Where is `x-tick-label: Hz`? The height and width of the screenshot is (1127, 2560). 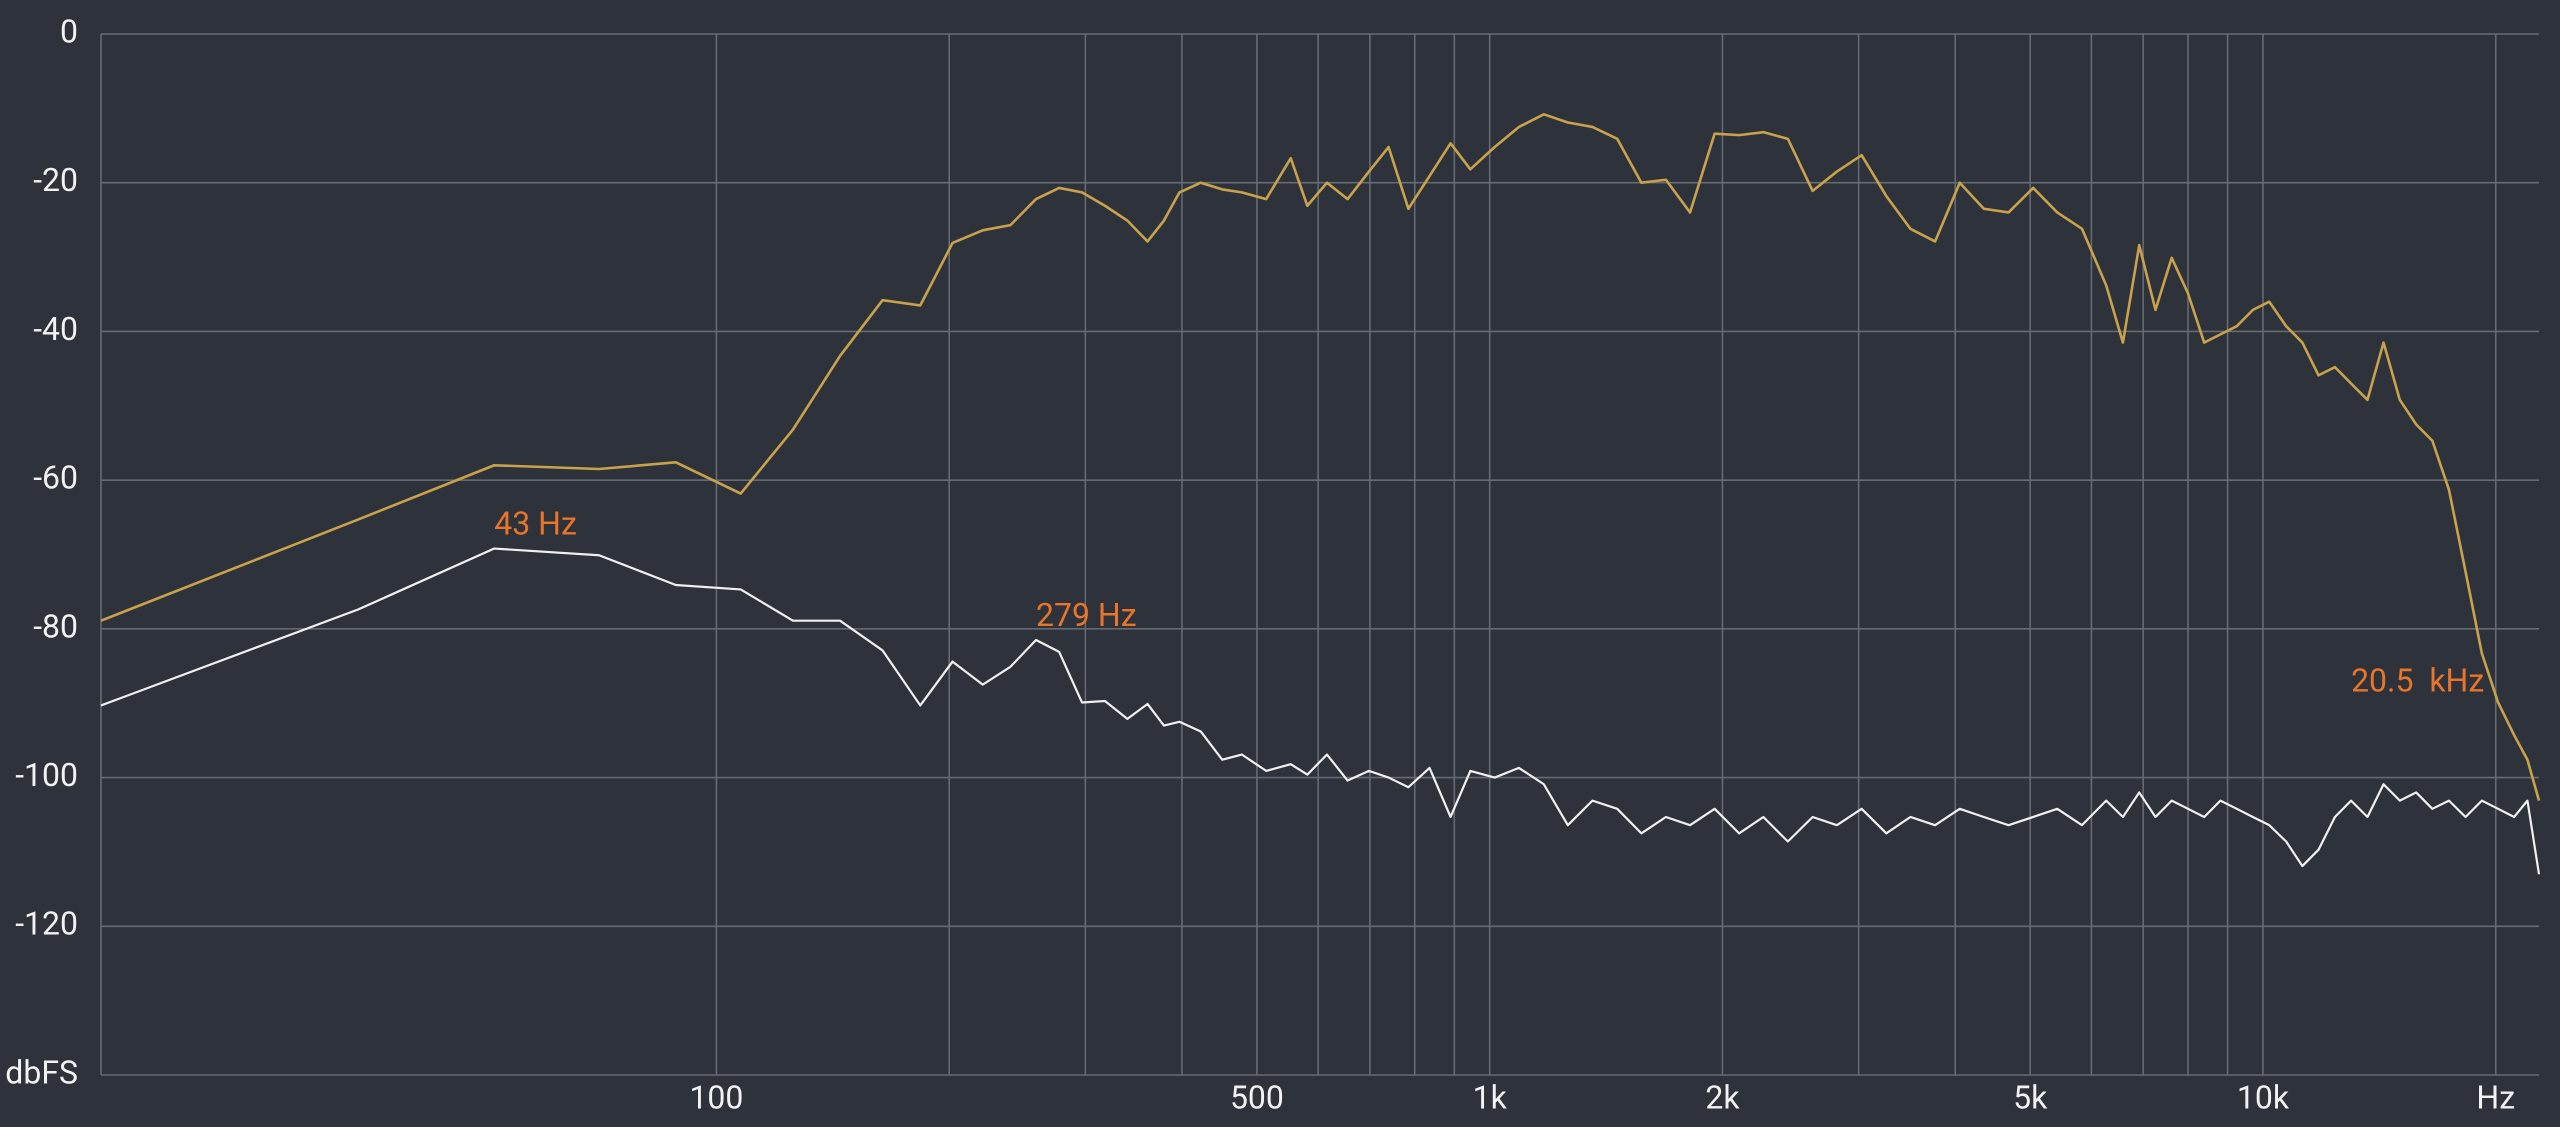 x-tick-label: Hz is located at coordinates (2495, 1097).